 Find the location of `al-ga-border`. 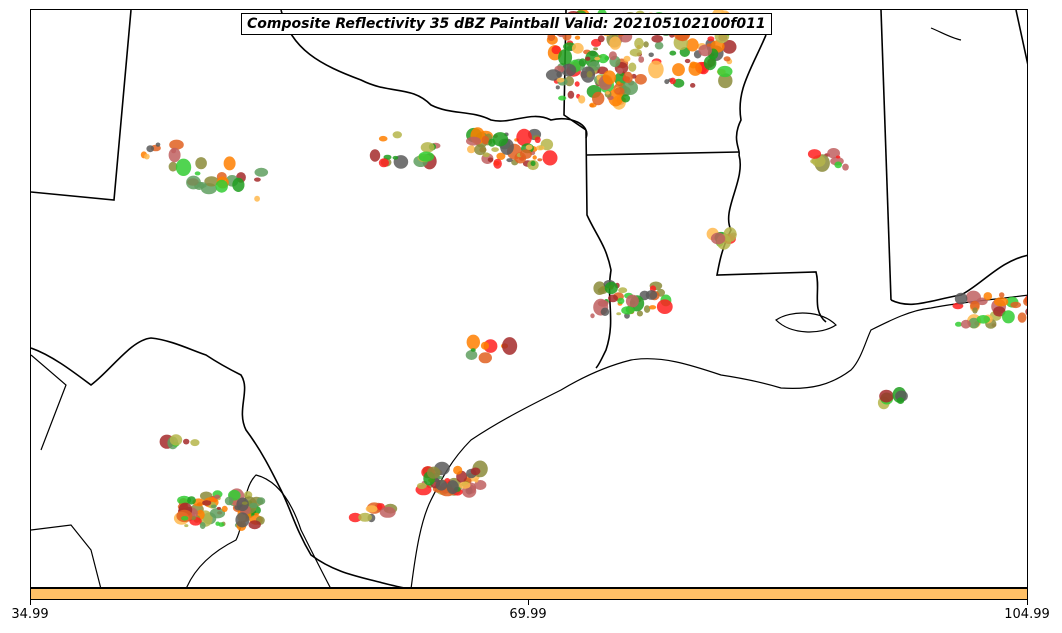

al-ga-border is located at coordinates (1021, 37).